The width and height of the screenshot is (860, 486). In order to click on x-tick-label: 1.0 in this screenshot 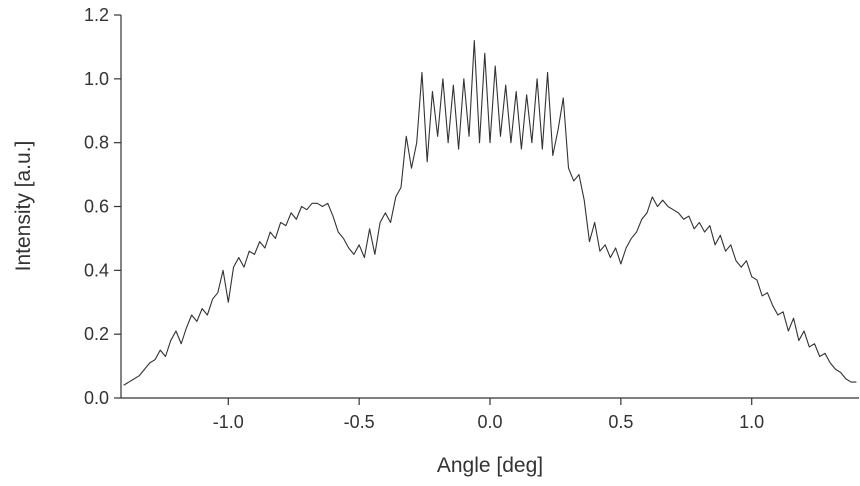, I will do `click(751, 422)`.